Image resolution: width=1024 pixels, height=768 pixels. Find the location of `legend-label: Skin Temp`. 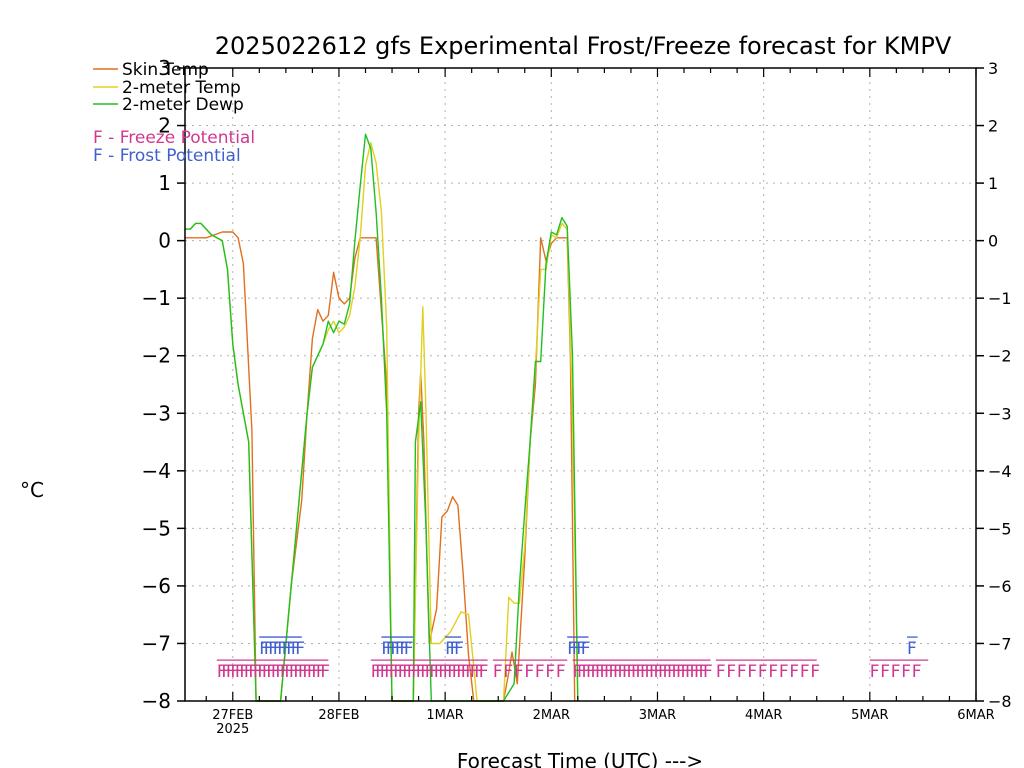

legend-label: Skin Temp is located at coordinates (165, 70).